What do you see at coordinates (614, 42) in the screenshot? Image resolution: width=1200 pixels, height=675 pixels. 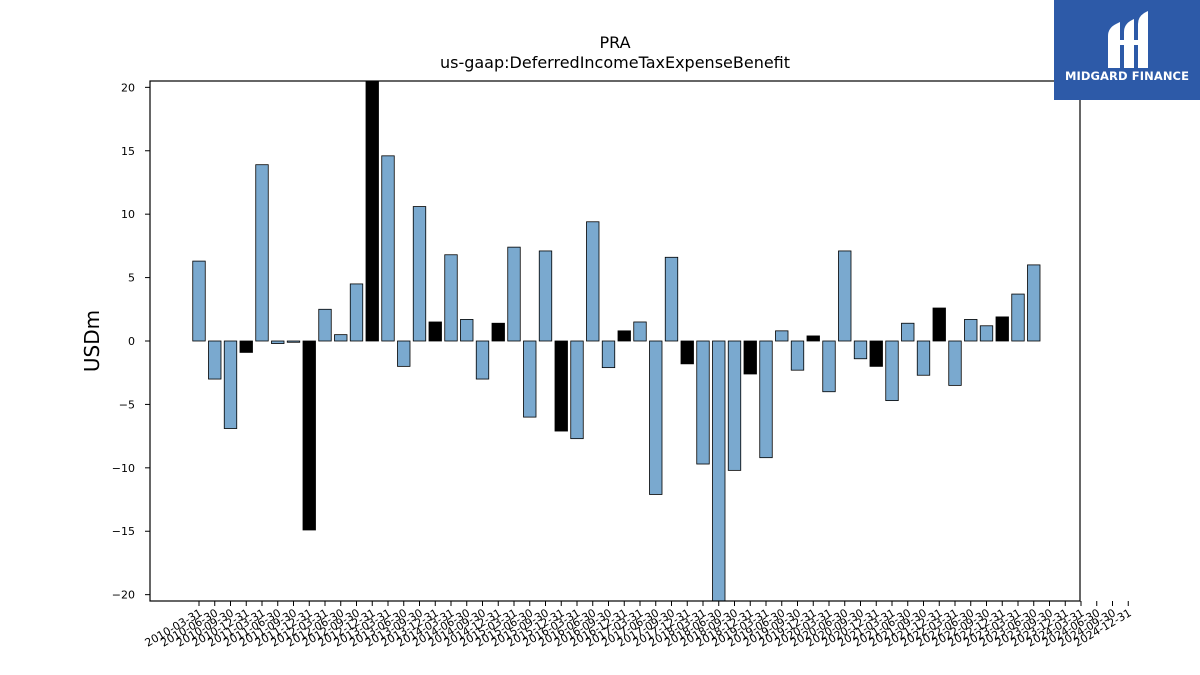 I see `chart-title: PRA` at bounding box center [614, 42].